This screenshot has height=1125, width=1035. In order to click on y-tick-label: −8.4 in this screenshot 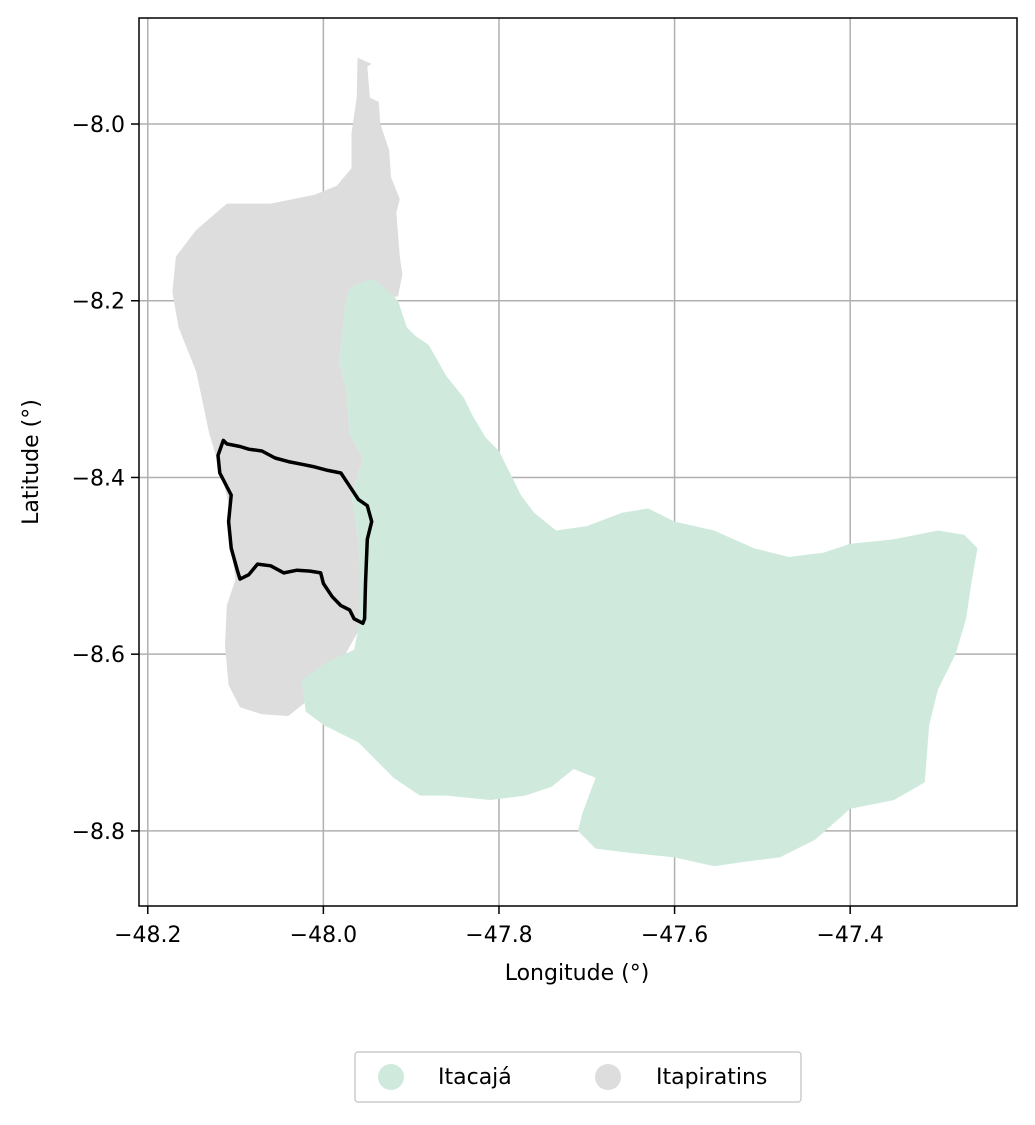, I will do `click(98, 478)`.